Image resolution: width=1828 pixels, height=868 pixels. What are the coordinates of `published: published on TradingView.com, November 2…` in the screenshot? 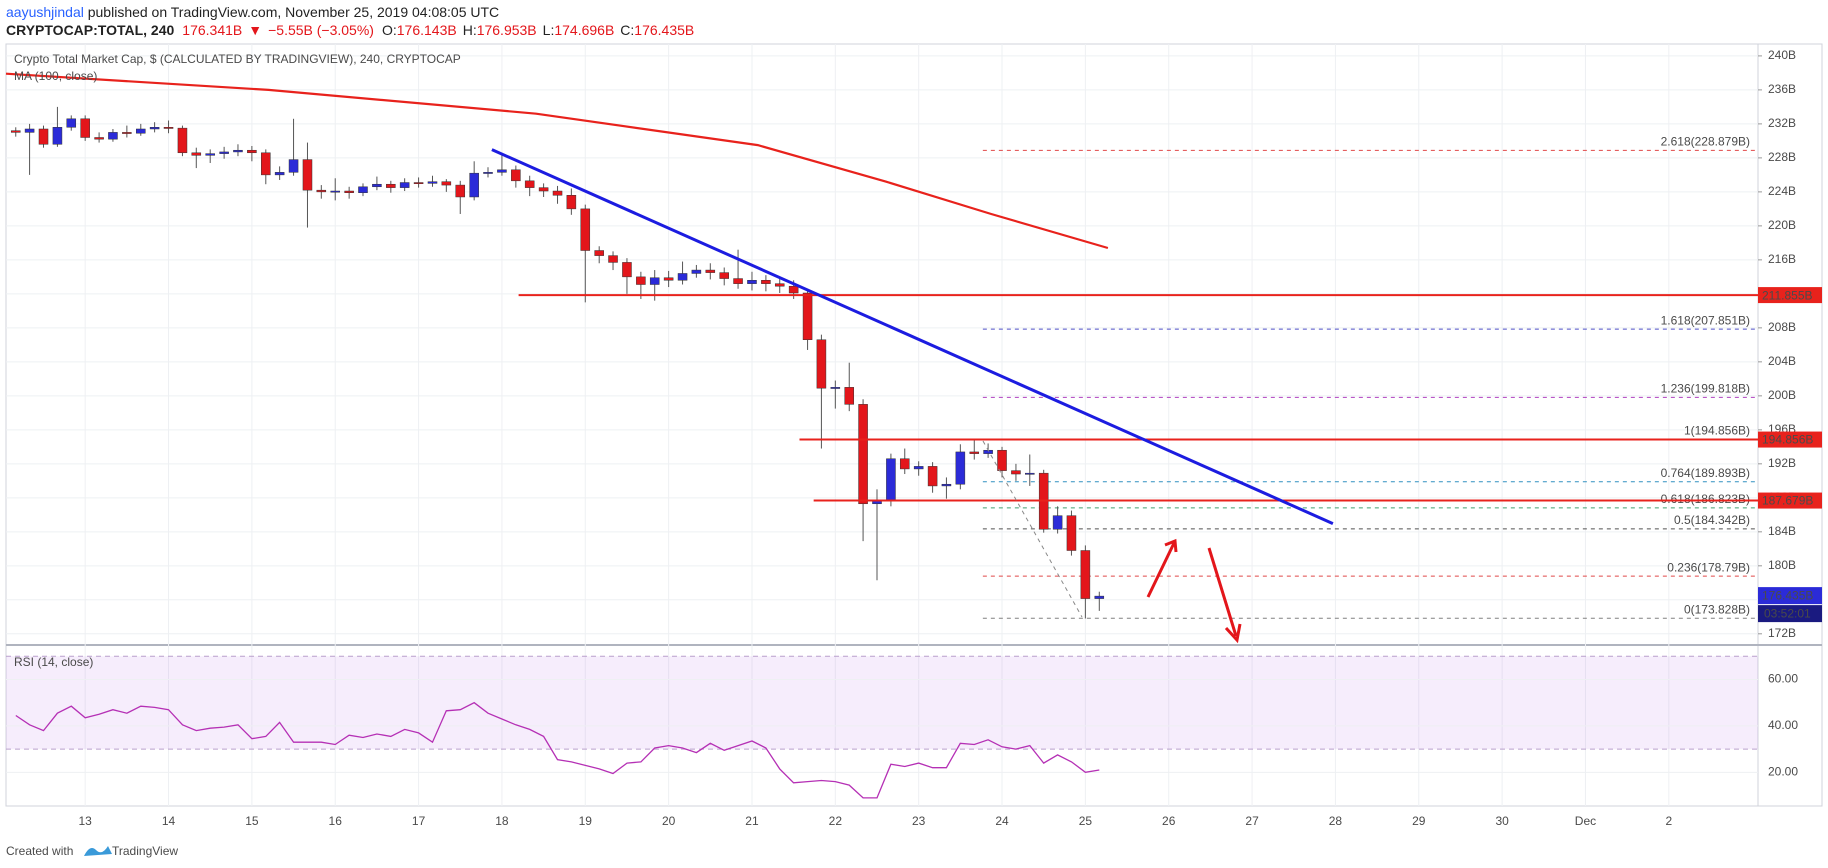 It's located at (291, 12).